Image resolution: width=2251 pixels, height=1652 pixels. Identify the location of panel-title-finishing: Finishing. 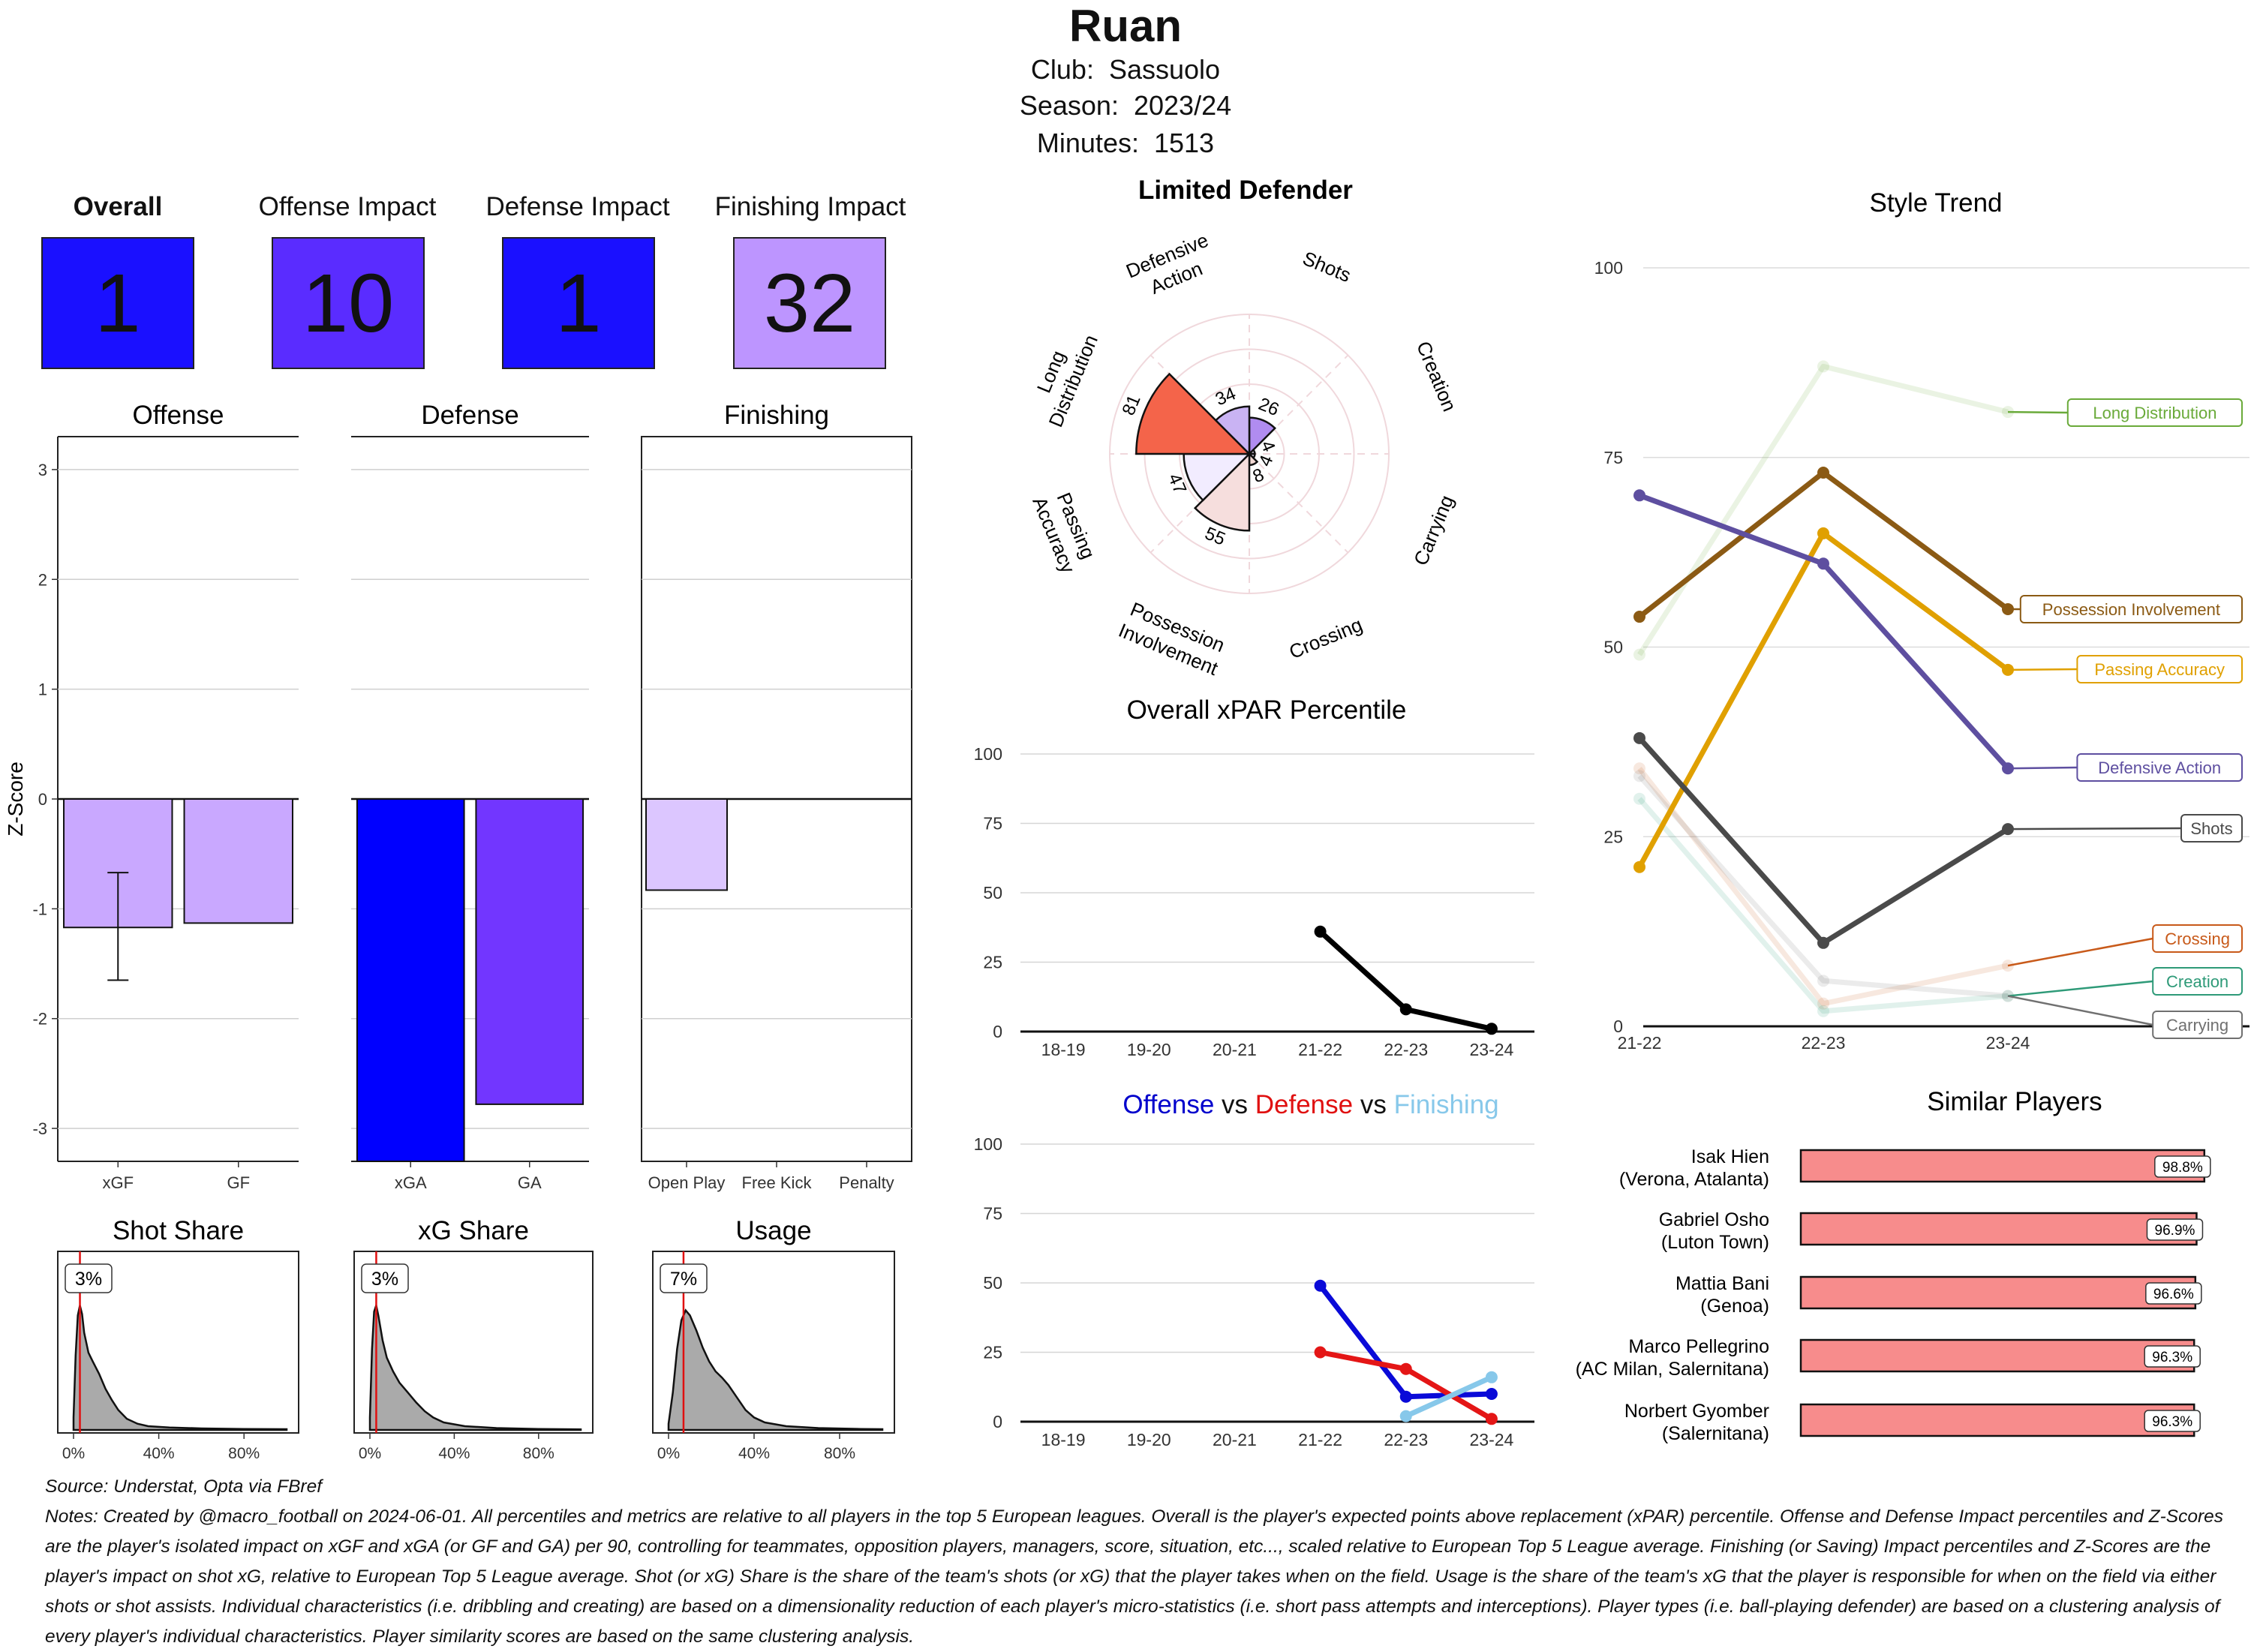
(776, 415).